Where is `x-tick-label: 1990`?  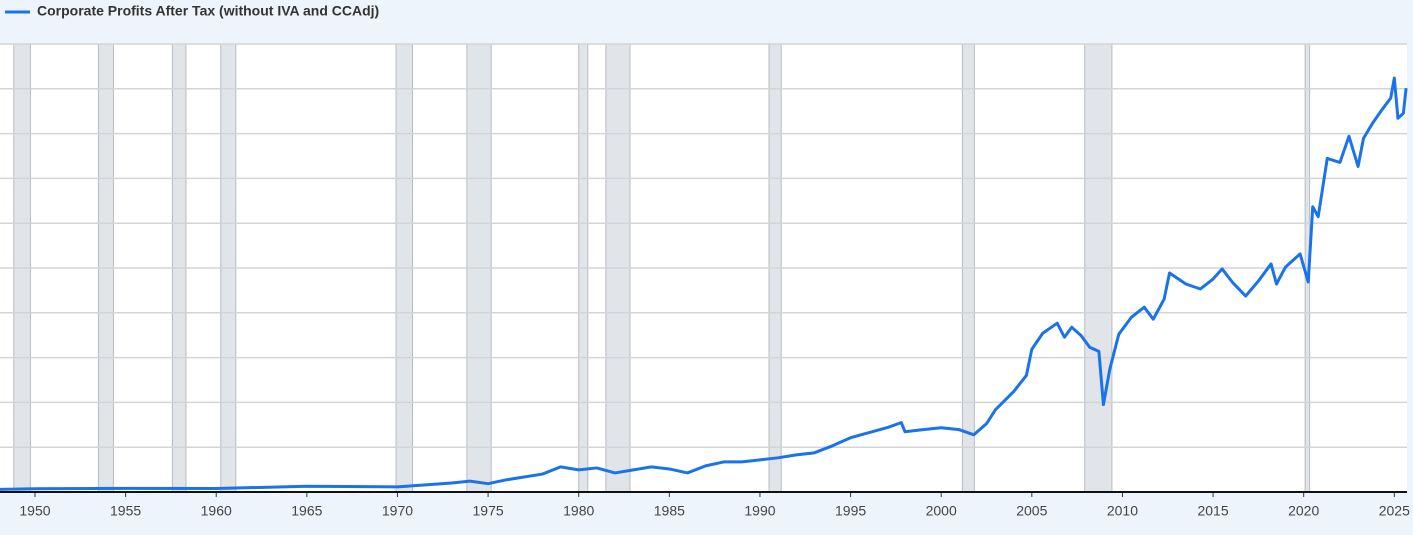
x-tick-label: 1990 is located at coordinates (759, 511).